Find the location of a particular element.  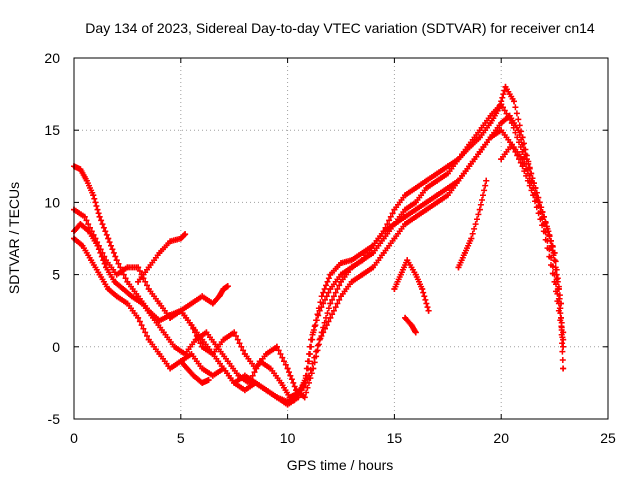

x-tick-label: 10 is located at coordinates (288, 438).